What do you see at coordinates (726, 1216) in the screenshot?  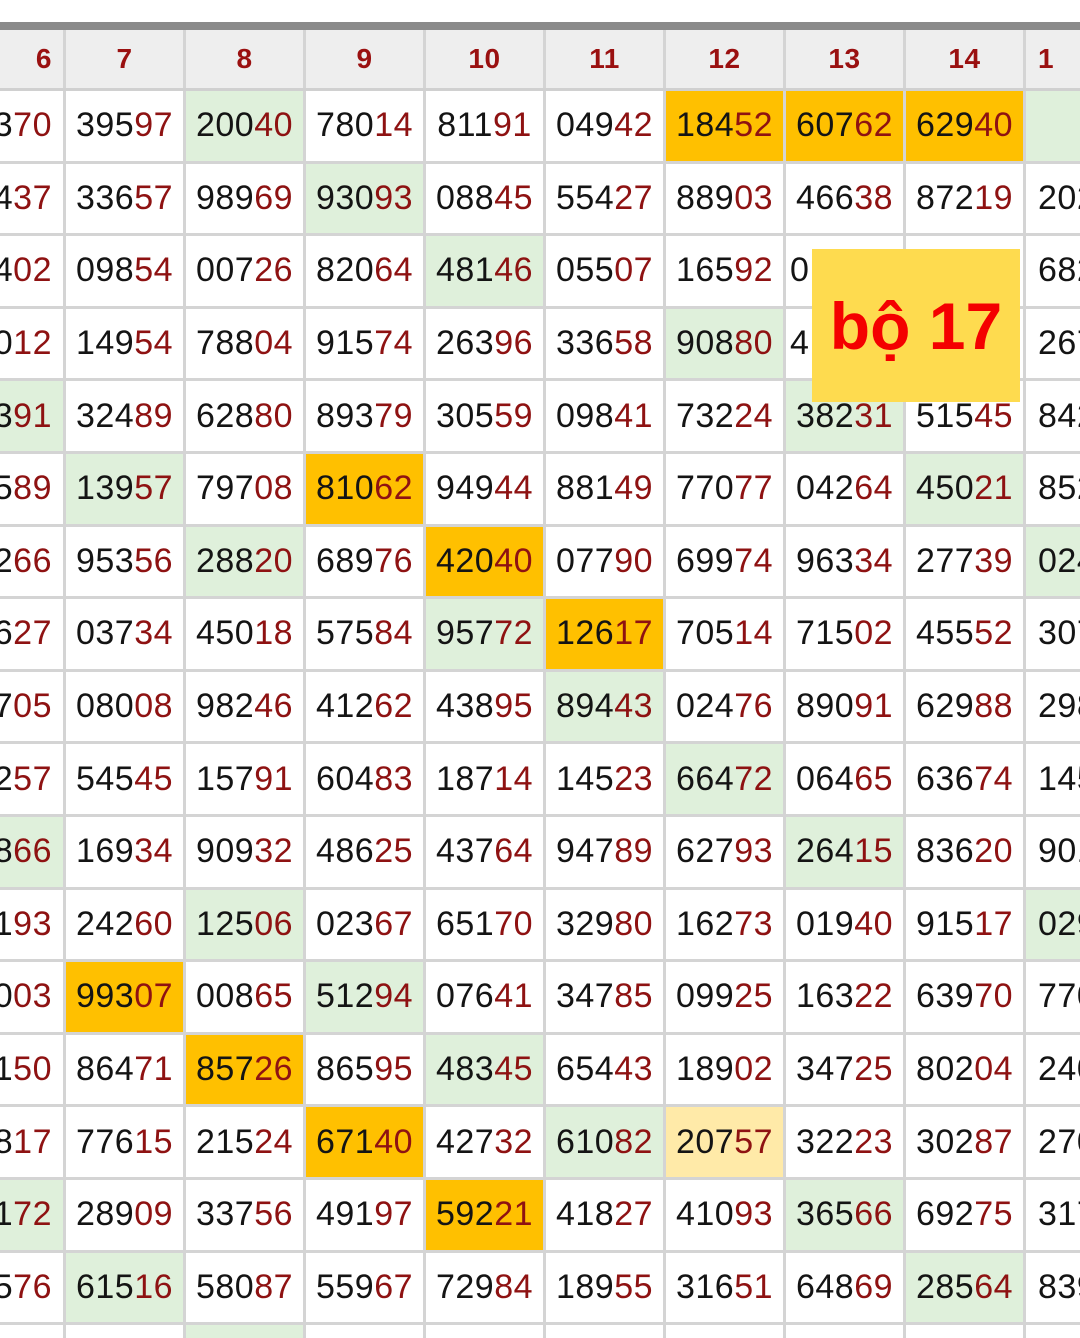 I see `result-cell: 410 93` at bounding box center [726, 1216].